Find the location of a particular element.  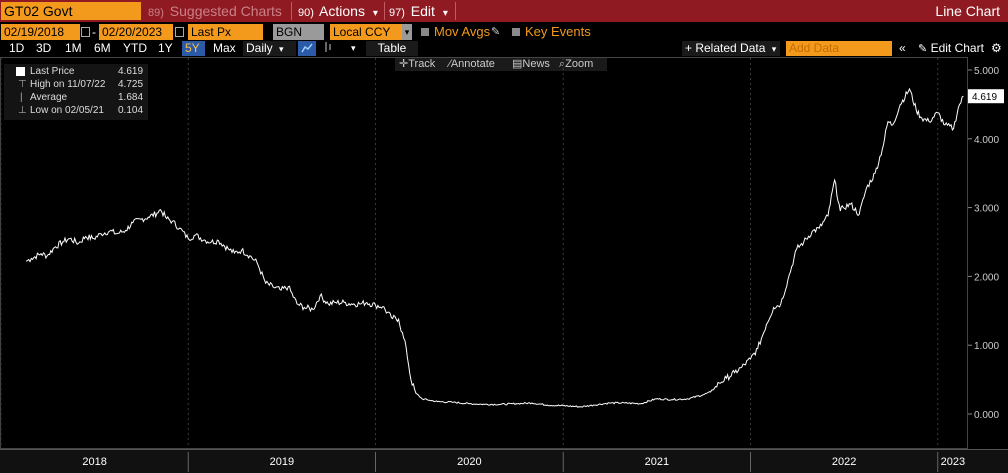

actions-menu: 90) Actions ▾ is located at coordinates (338, 11).